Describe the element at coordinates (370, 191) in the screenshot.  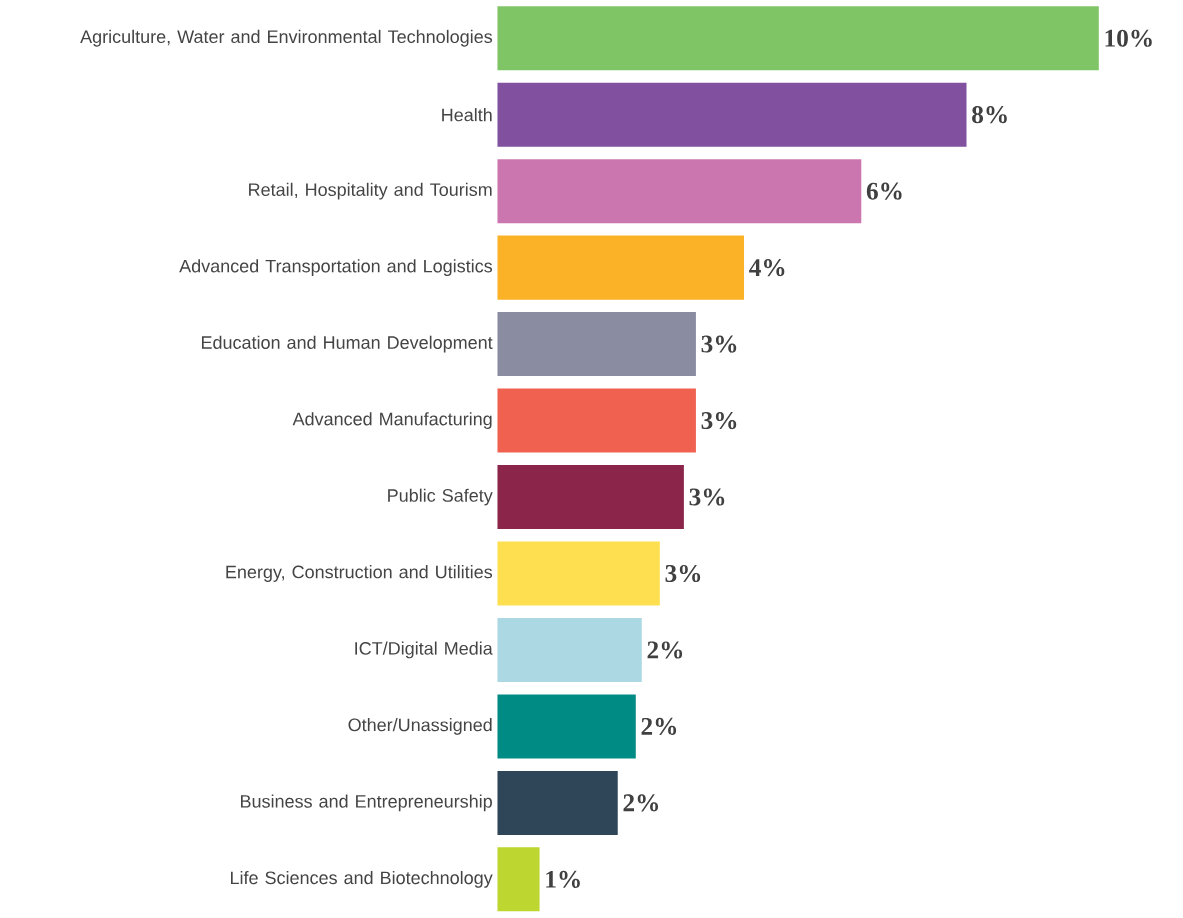
I see `y-tick-label: Retail, Hospitality and Tourism` at that location.